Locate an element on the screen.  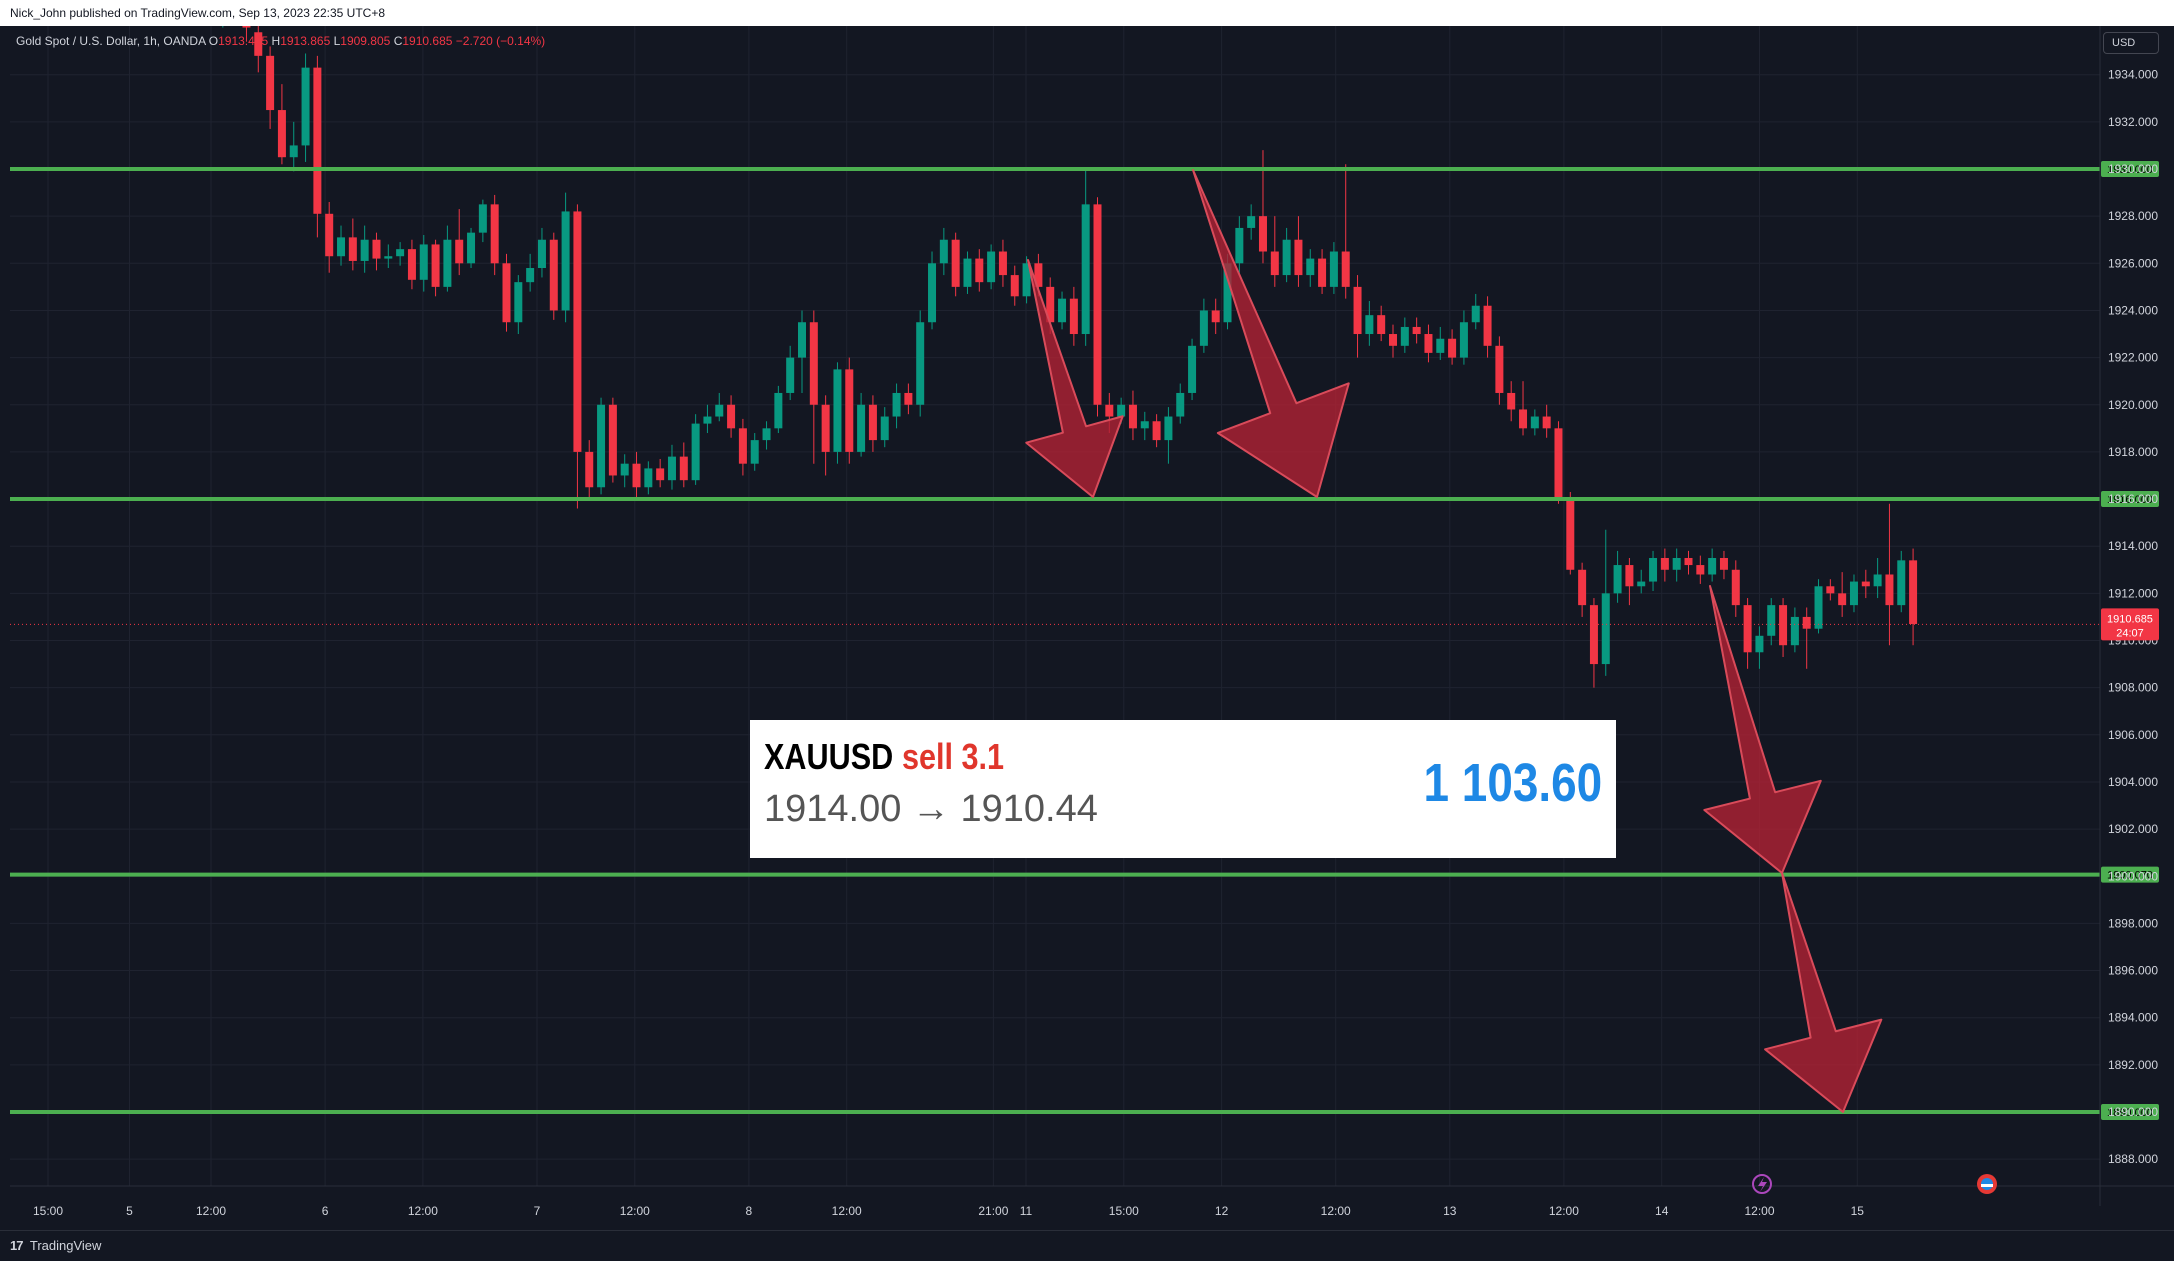
price-tick-label: 1888.000 is located at coordinates (2133, 1159).